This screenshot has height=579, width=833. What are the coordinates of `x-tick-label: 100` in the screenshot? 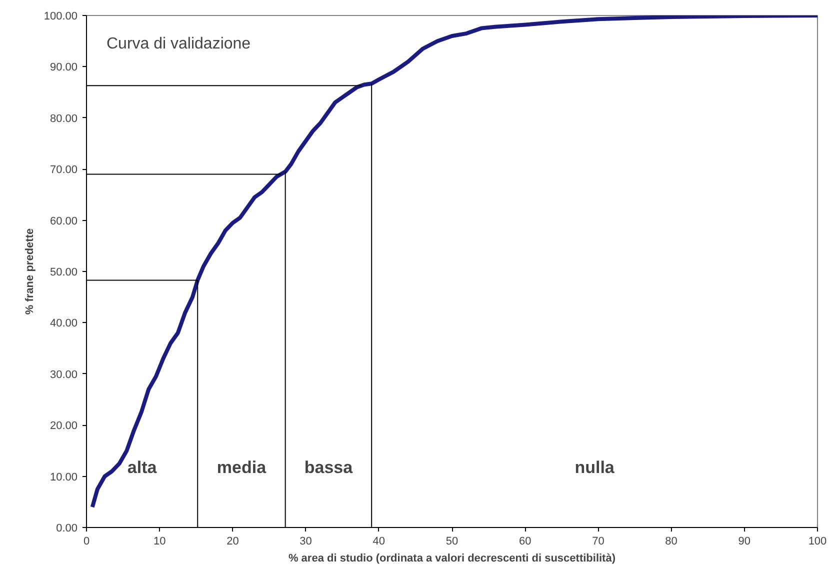 It's located at (817, 542).